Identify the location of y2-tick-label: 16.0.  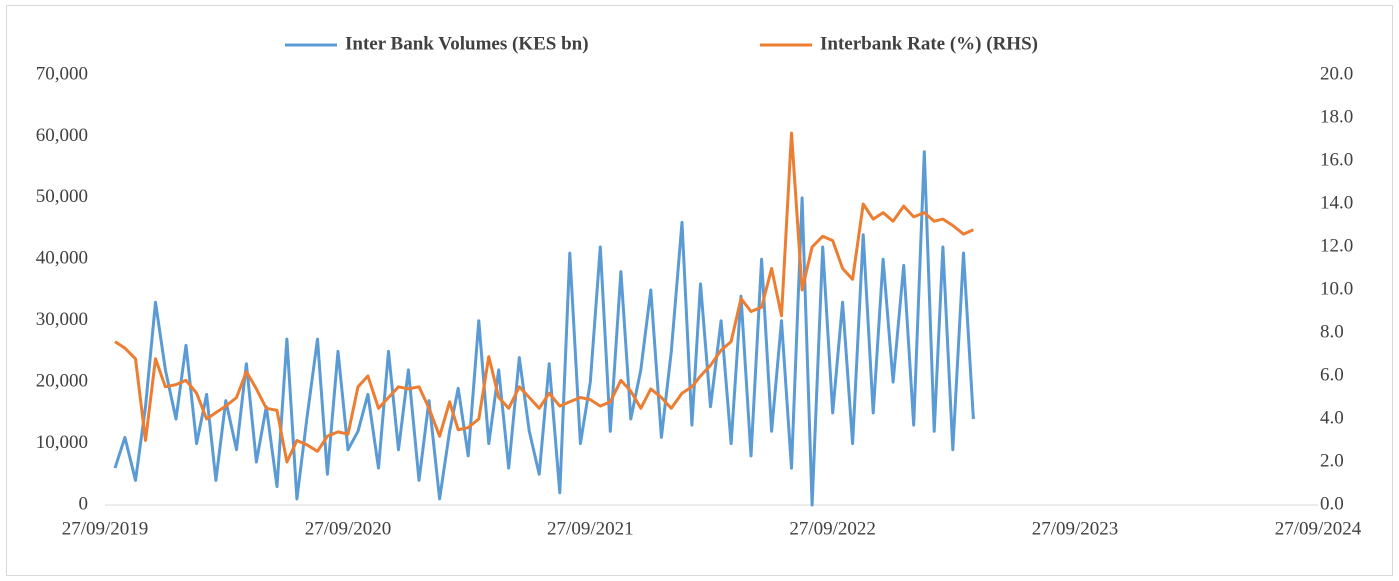
(1336, 159).